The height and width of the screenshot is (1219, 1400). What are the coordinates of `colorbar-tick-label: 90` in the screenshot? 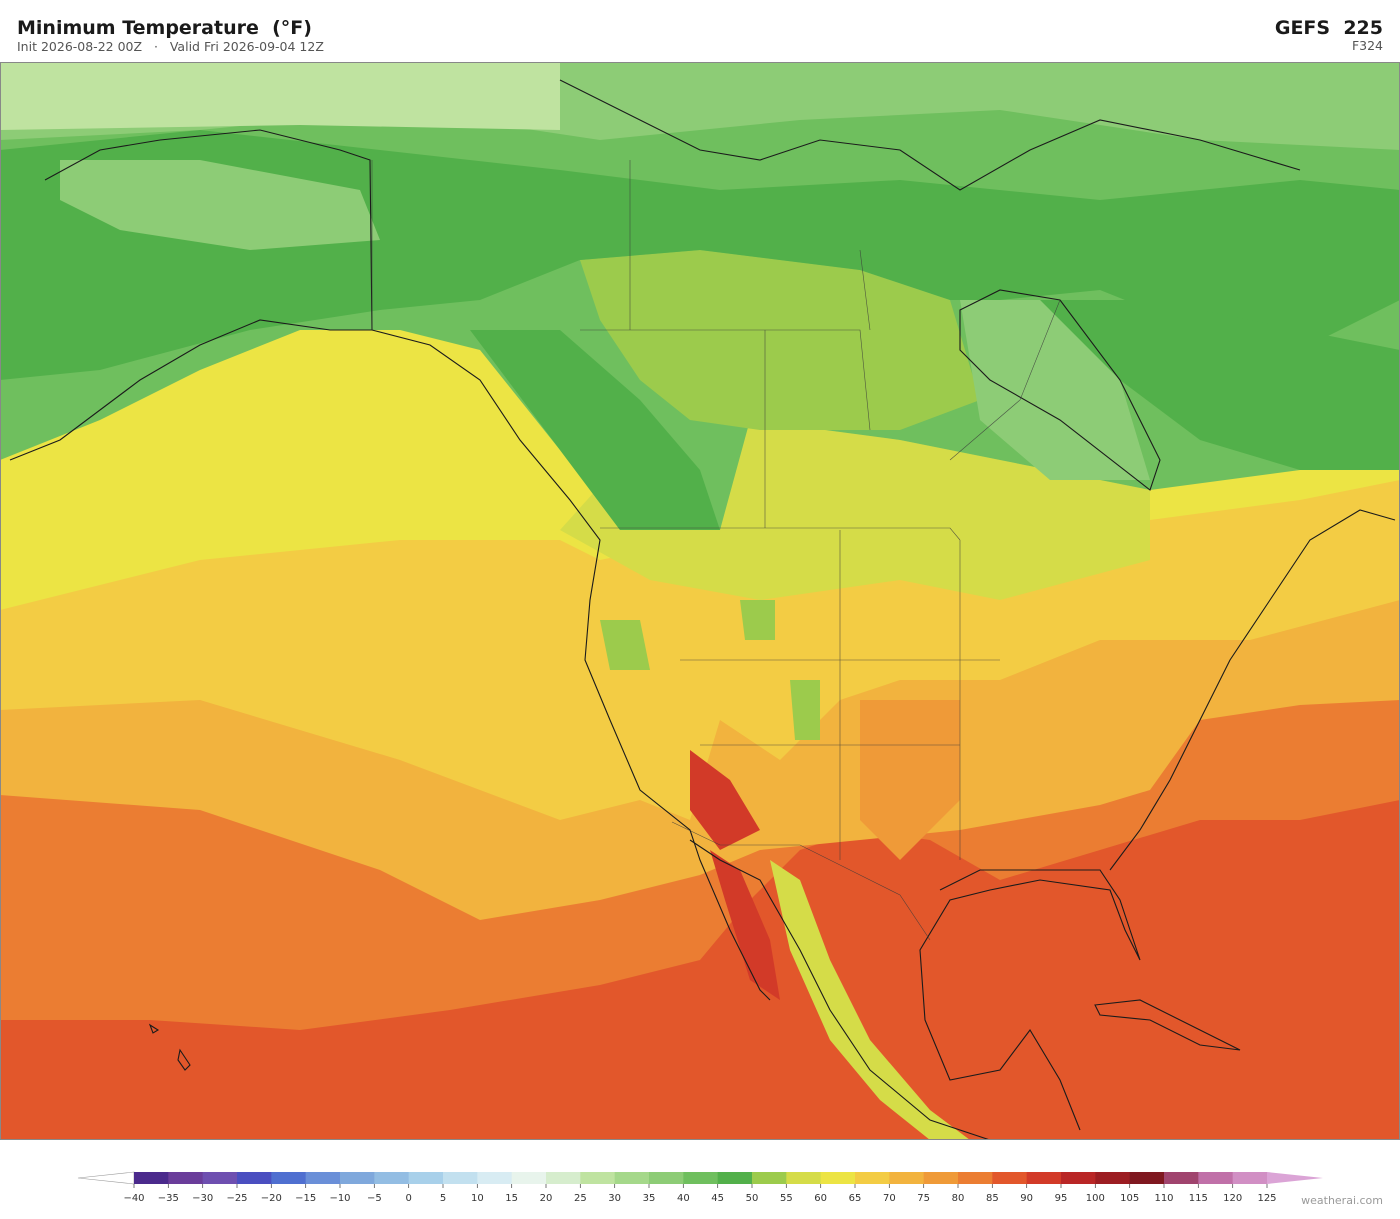 It's located at (1026, 1198).